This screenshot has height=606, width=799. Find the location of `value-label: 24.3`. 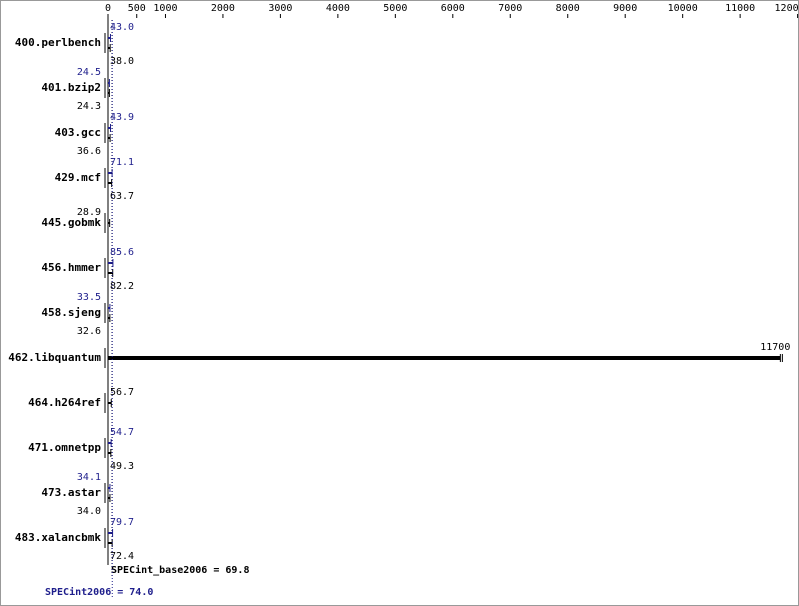

value-label: 24.3 is located at coordinates (89, 106).